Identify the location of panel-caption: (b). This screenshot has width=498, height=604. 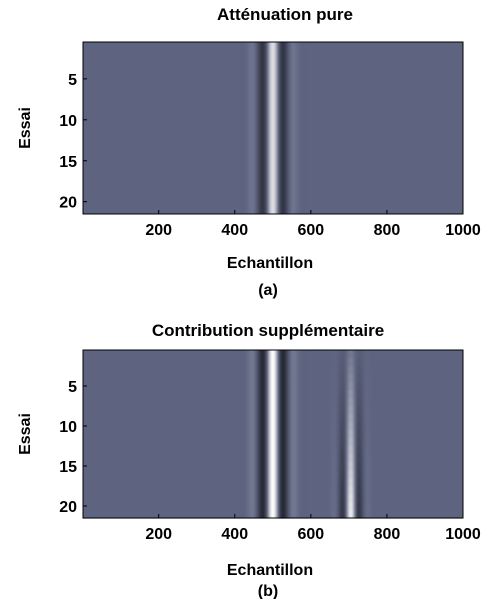
(268, 591).